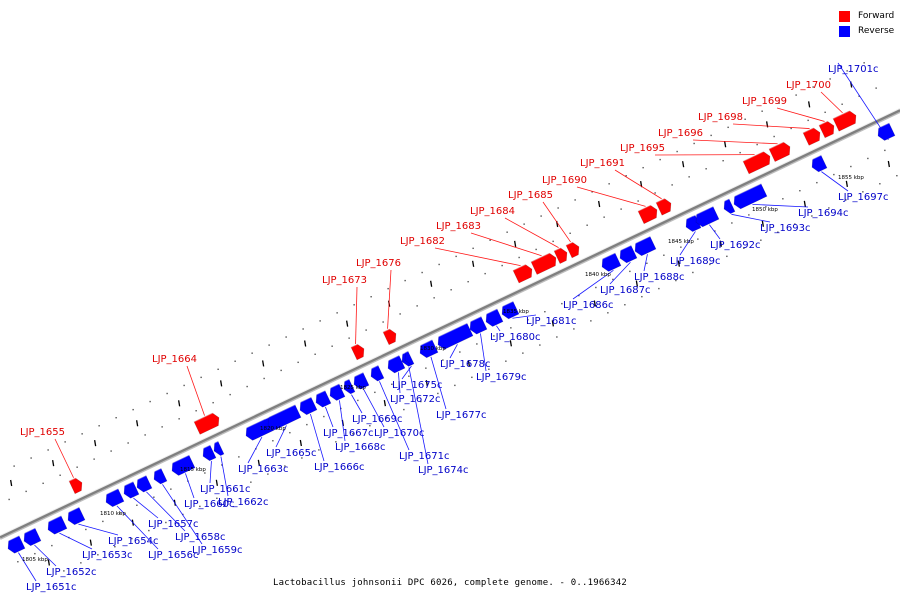 This screenshot has height=600, width=900. Describe the element at coordinates (642, 148) in the screenshot. I see `gene-label-LJP_1695: LJP_1695` at that location.